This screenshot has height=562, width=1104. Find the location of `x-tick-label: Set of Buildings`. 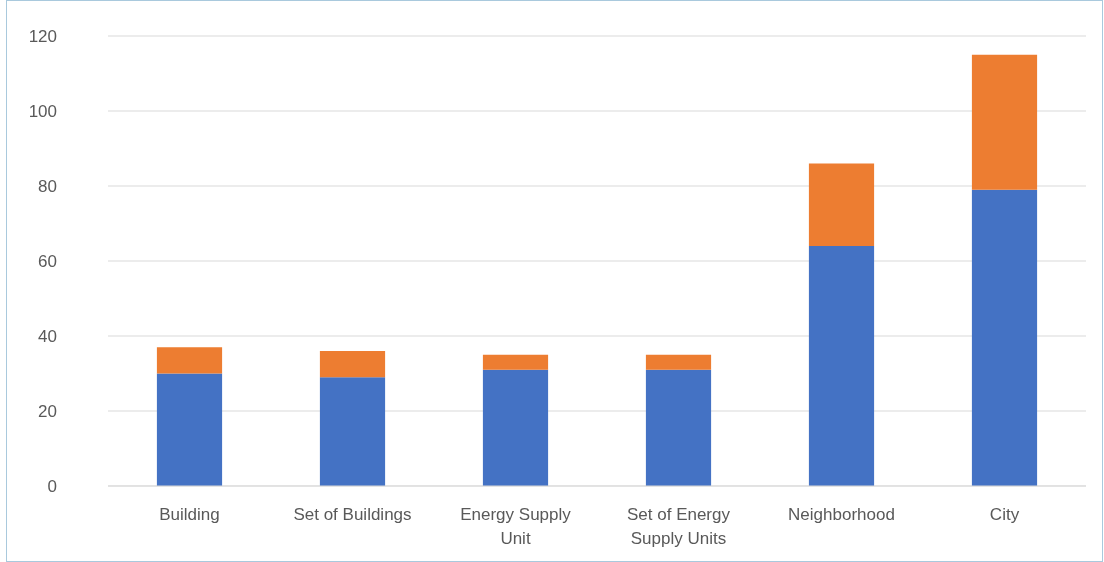

x-tick-label: Set of Buildings is located at coordinates (352, 514).